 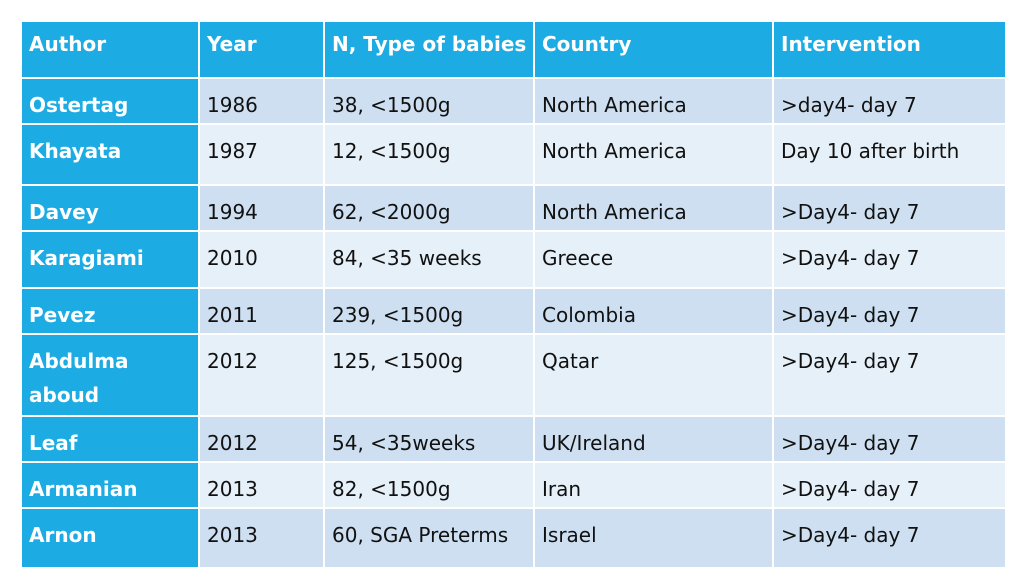 What do you see at coordinates (653, 485) in the screenshot?
I see `cell-country: Iran` at bounding box center [653, 485].